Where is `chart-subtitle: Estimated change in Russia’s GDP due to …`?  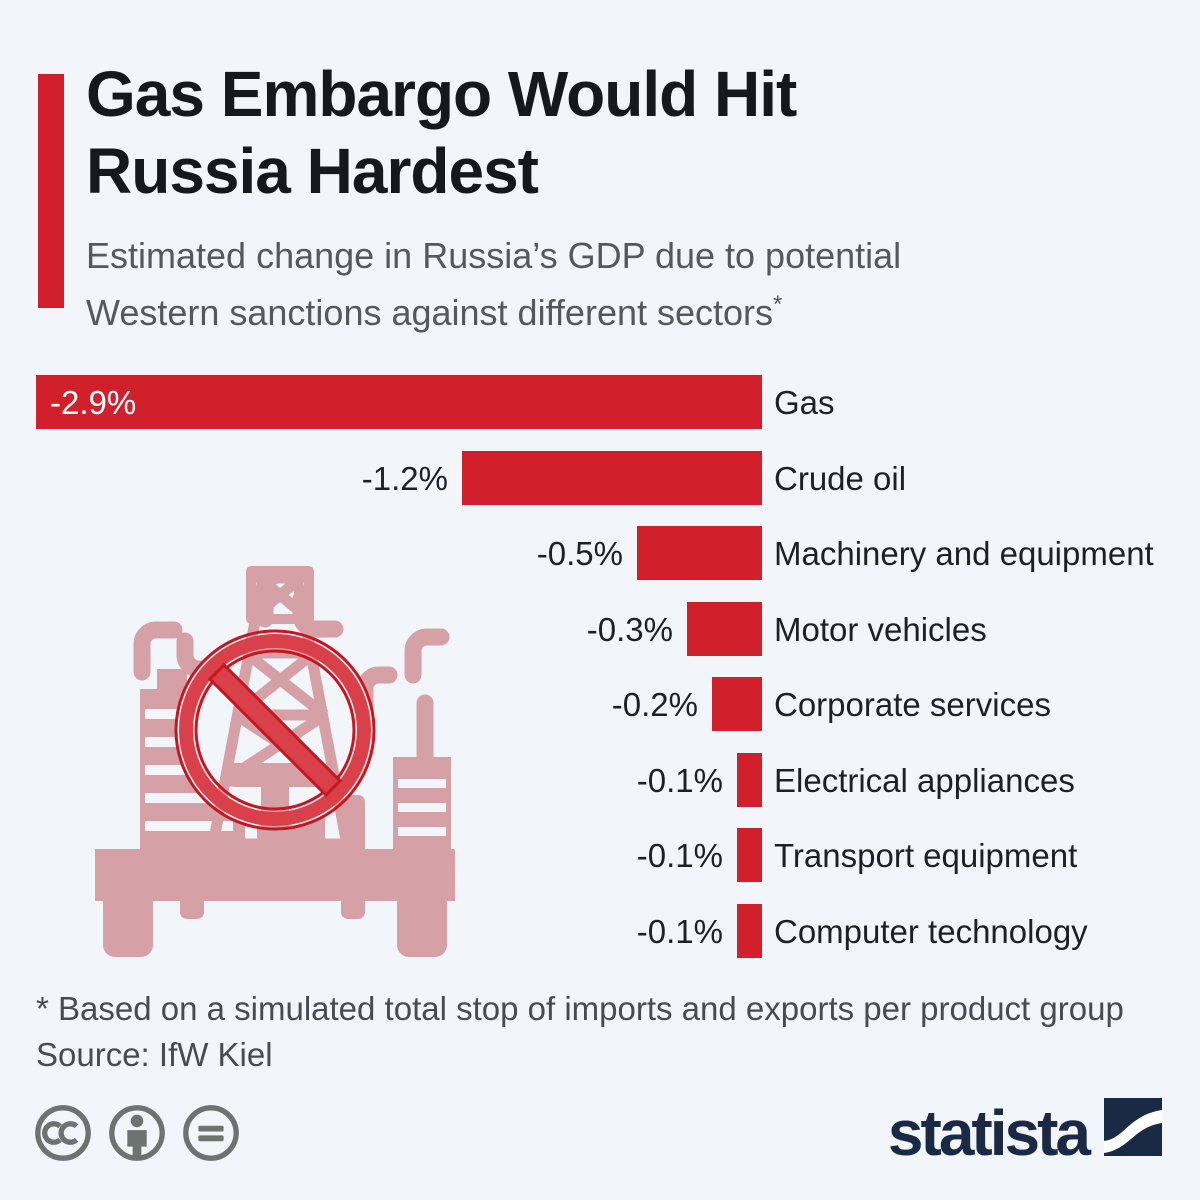 chart-subtitle: Estimated change in Russia’s GDP due to … is located at coordinates (493, 284).